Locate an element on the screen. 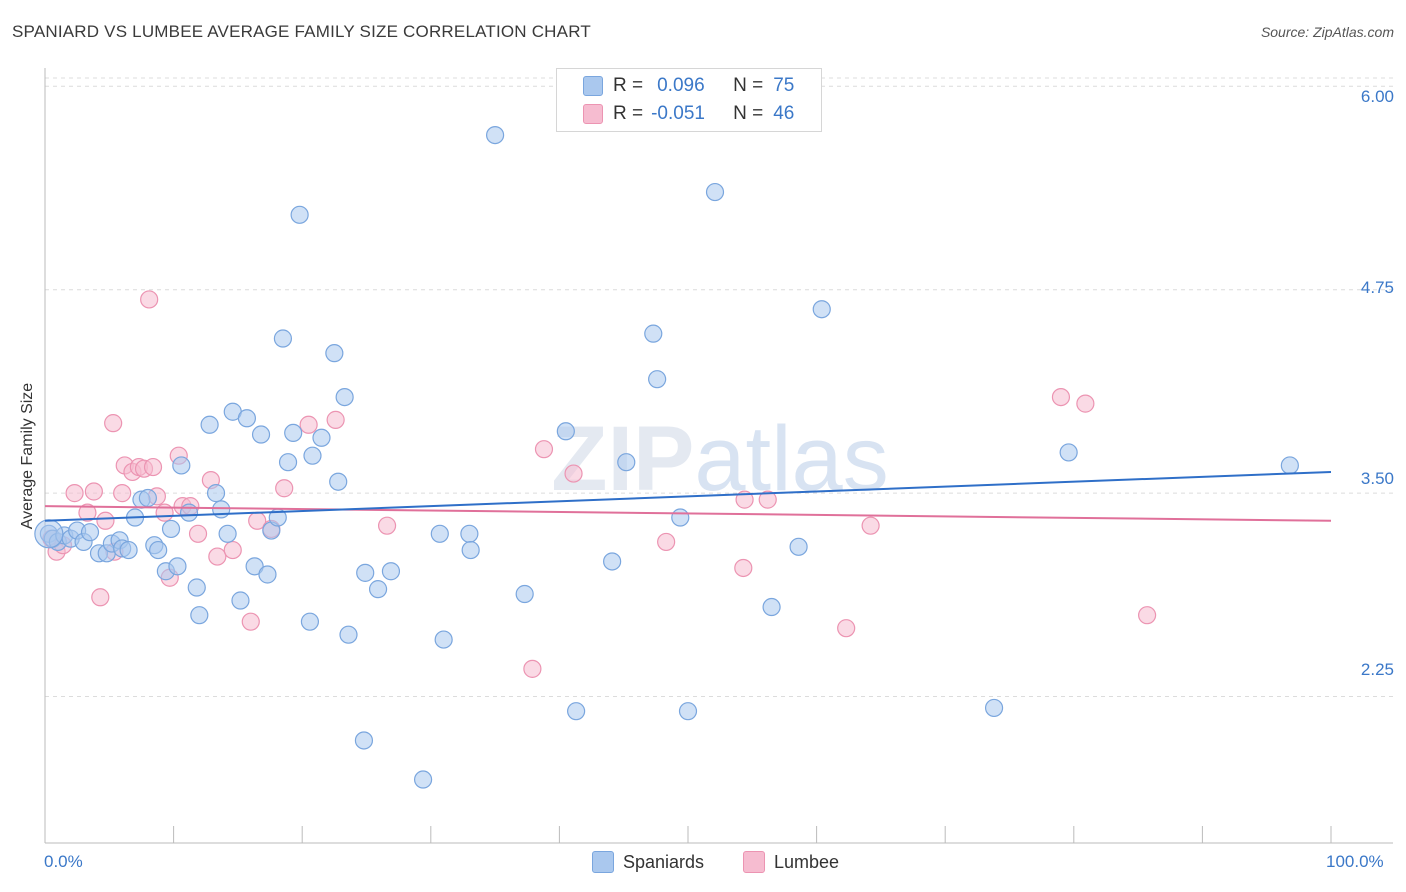 The image size is (1406, 892). lumbee-trend-line is located at coordinates (688, 513).